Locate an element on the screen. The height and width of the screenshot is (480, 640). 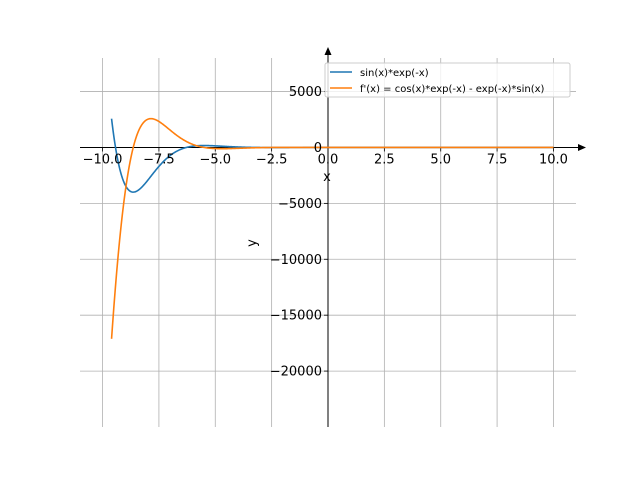
legend-frame is located at coordinates (447, 80).